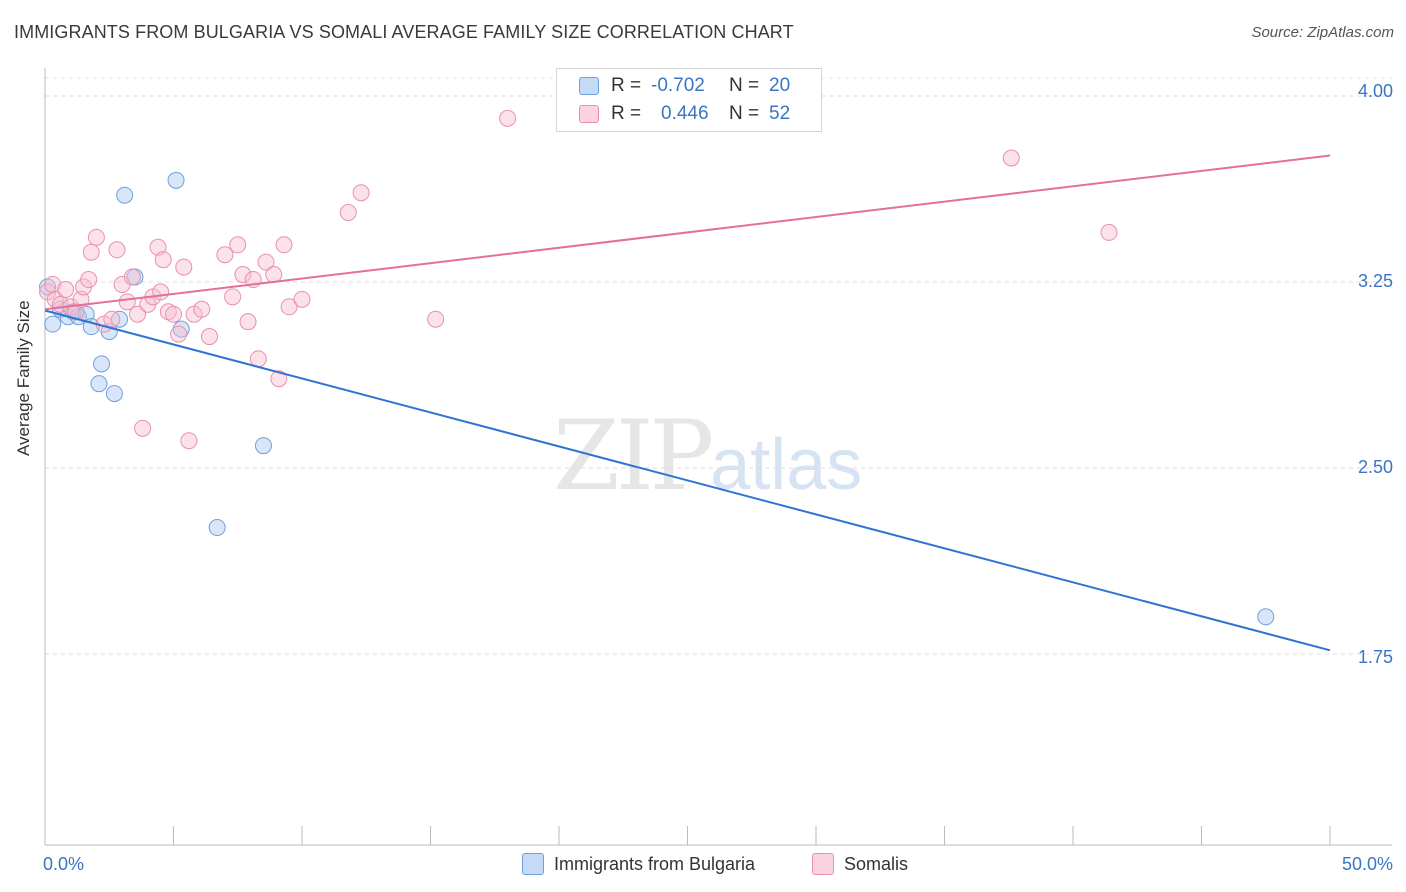 This screenshot has height=892, width=1406. What do you see at coordinates (1375, 281) in the screenshot?
I see `y-tick-label: 3.25` at bounding box center [1375, 281].